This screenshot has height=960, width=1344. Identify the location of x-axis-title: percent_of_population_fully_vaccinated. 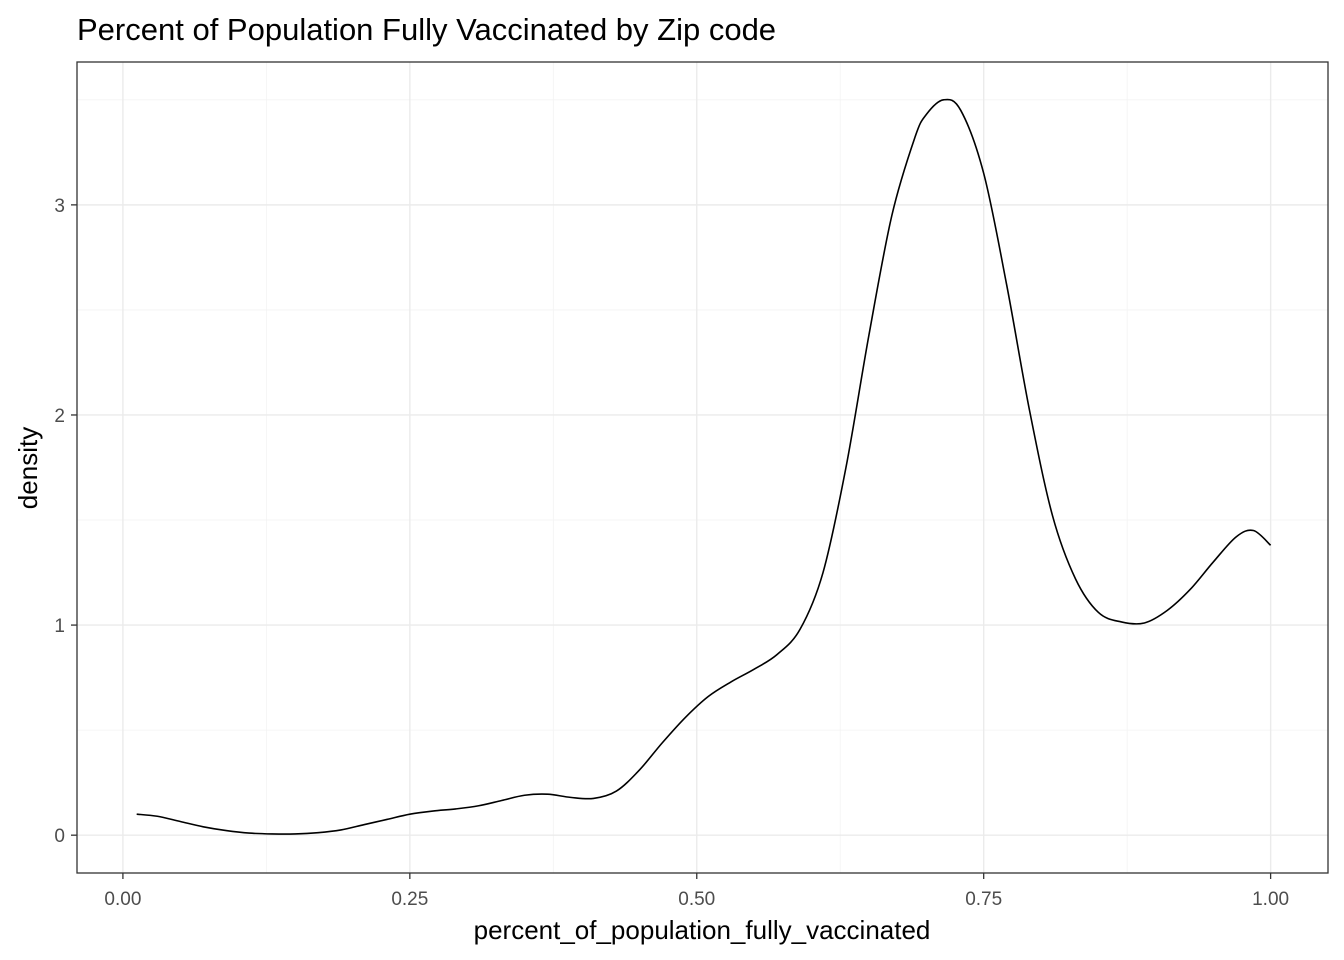
(702, 930).